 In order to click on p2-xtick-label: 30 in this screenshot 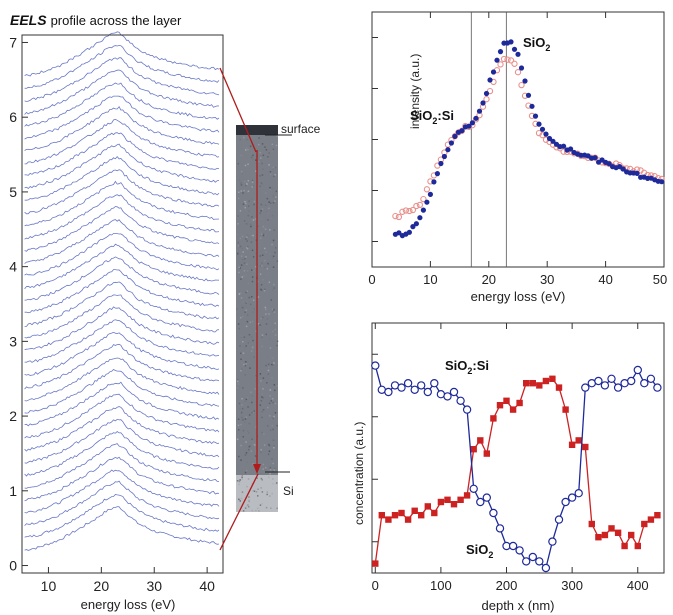, I will do `click(547, 279)`.